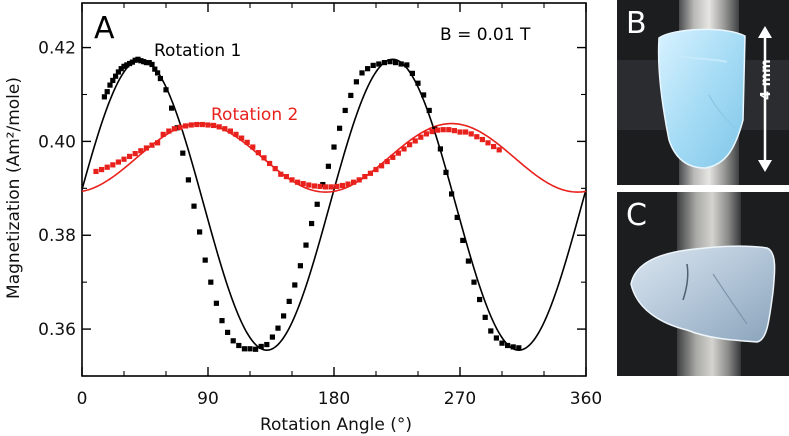  I want to click on panel-label-b: B, so click(636, 23).